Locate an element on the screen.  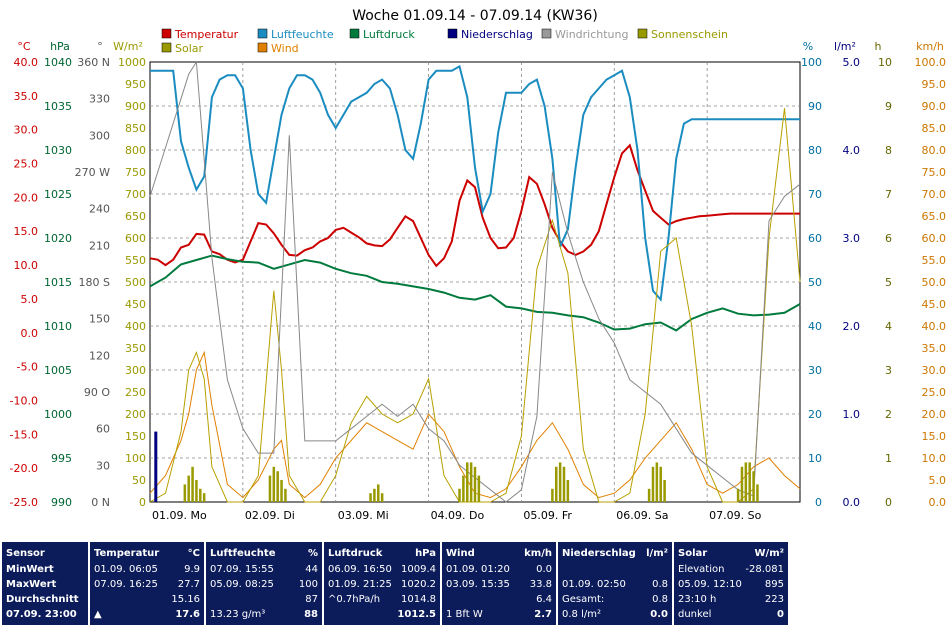
humidity-tick-label: 40 is located at coordinates (815, 326).